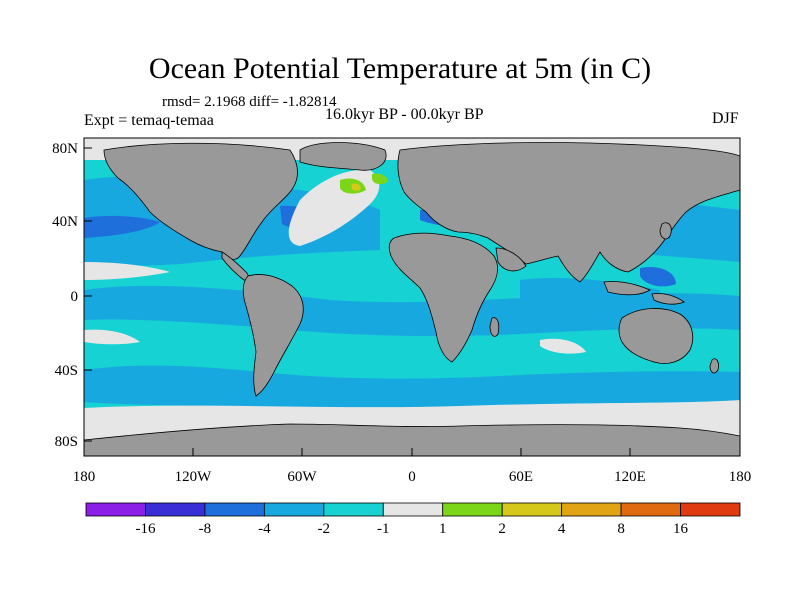  What do you see at coordinates (714, 366) in the screenshot?
I see `new-zealand` at bounding box center [714, 366].